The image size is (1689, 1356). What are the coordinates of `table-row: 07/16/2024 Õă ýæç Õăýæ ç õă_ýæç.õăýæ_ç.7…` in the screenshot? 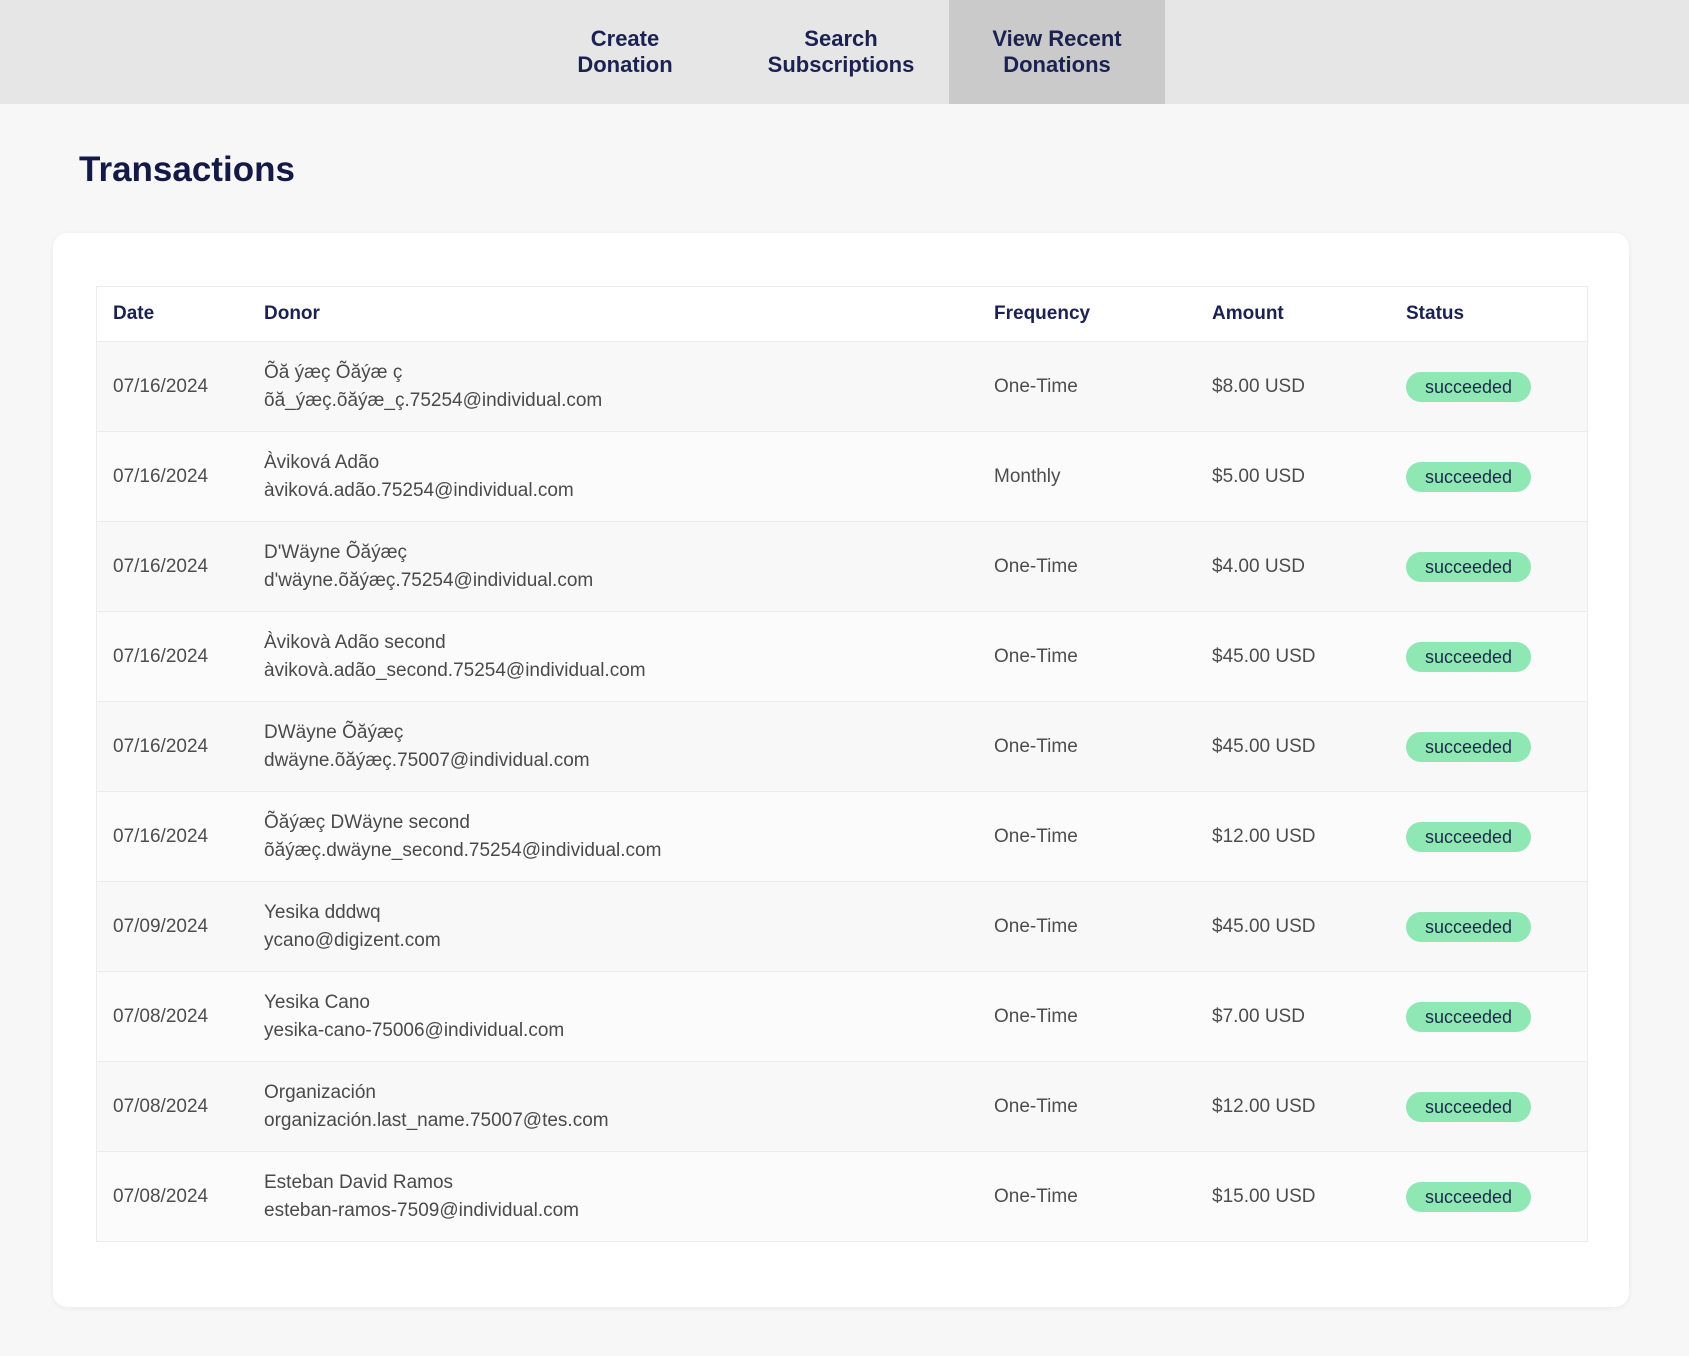 It's located at (842, 387).